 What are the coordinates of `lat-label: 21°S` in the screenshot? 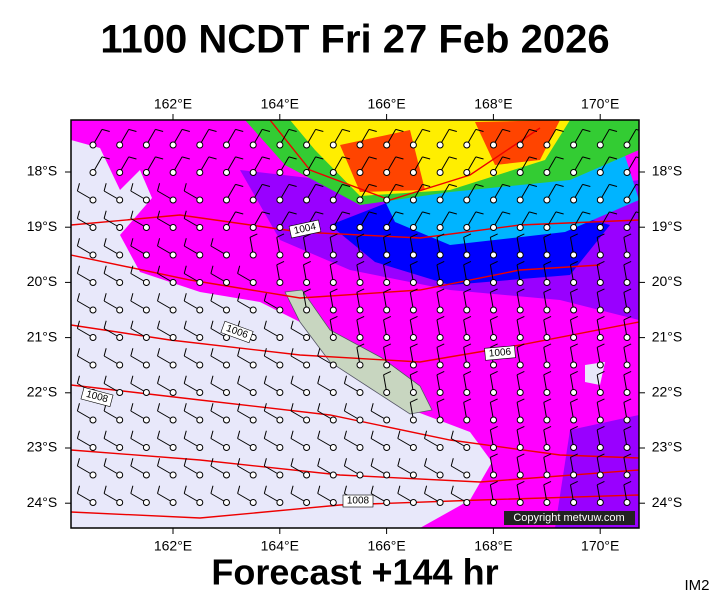 It's located at (42, 336).